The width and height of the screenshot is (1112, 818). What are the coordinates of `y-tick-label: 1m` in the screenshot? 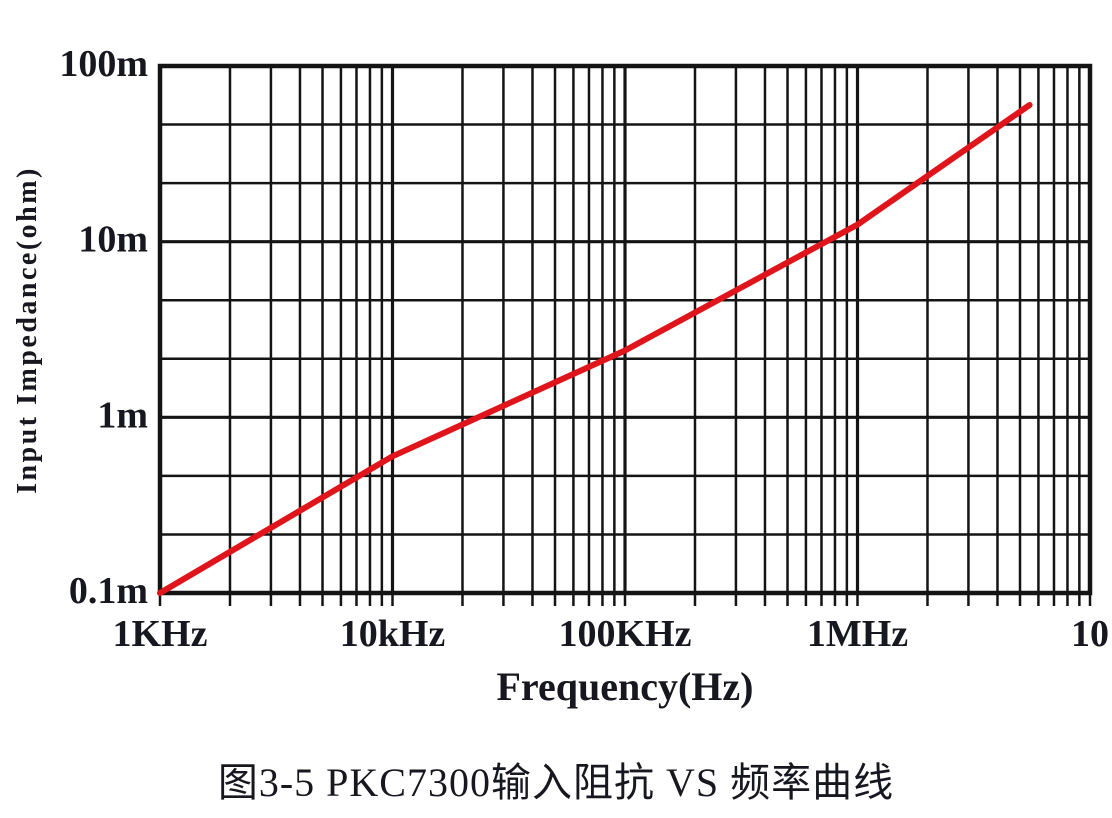 It's located at (122, 415).